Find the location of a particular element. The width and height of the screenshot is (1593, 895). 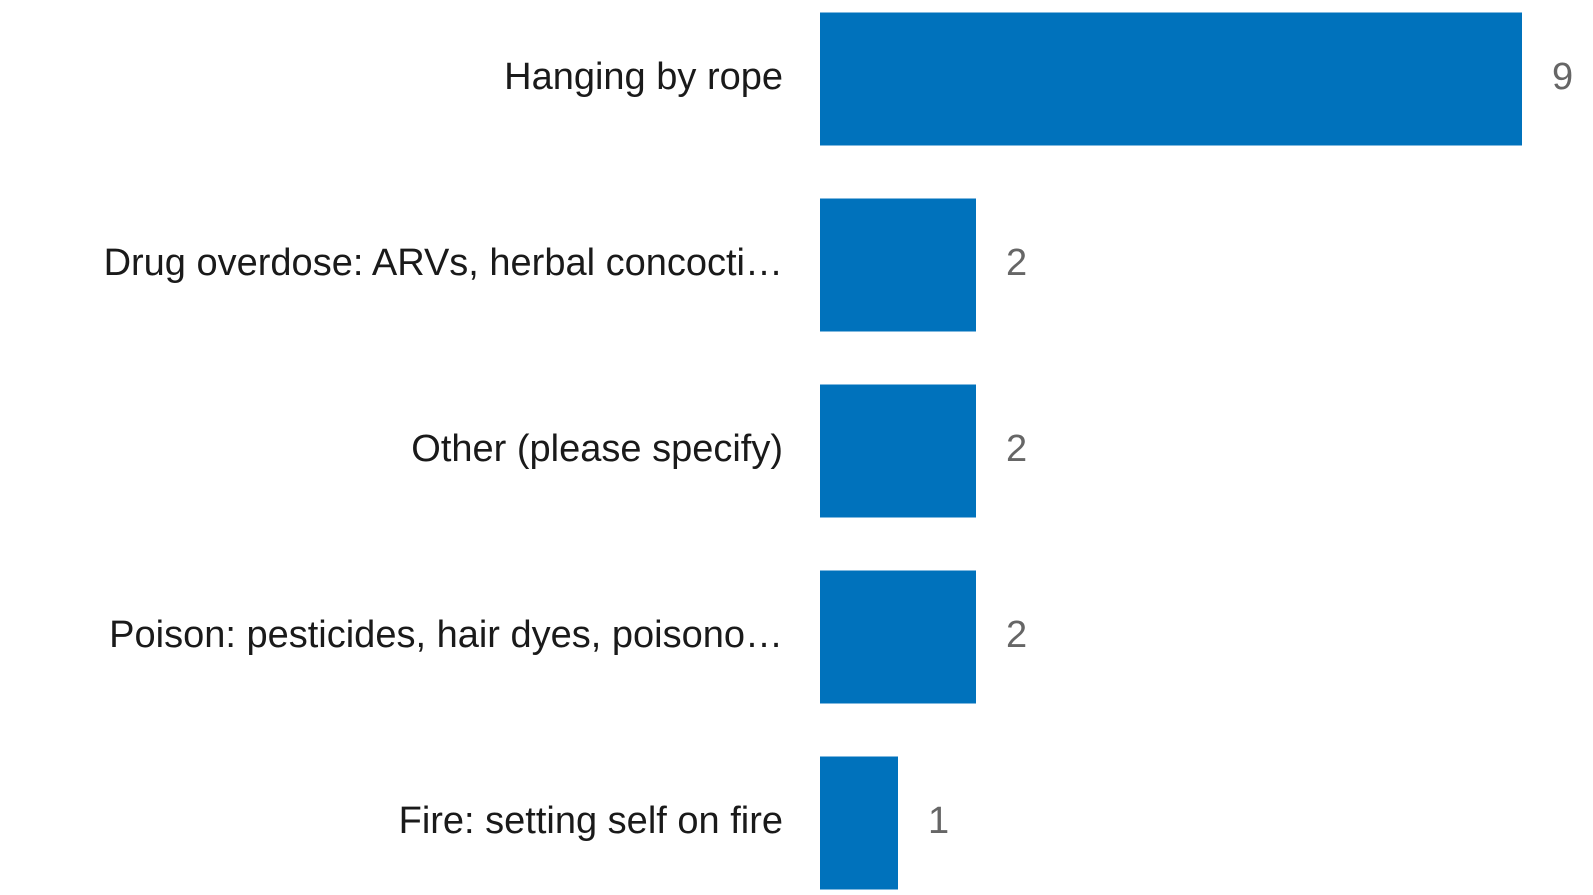

category-label: Other (please specify) is located at coordinates (597, 449).